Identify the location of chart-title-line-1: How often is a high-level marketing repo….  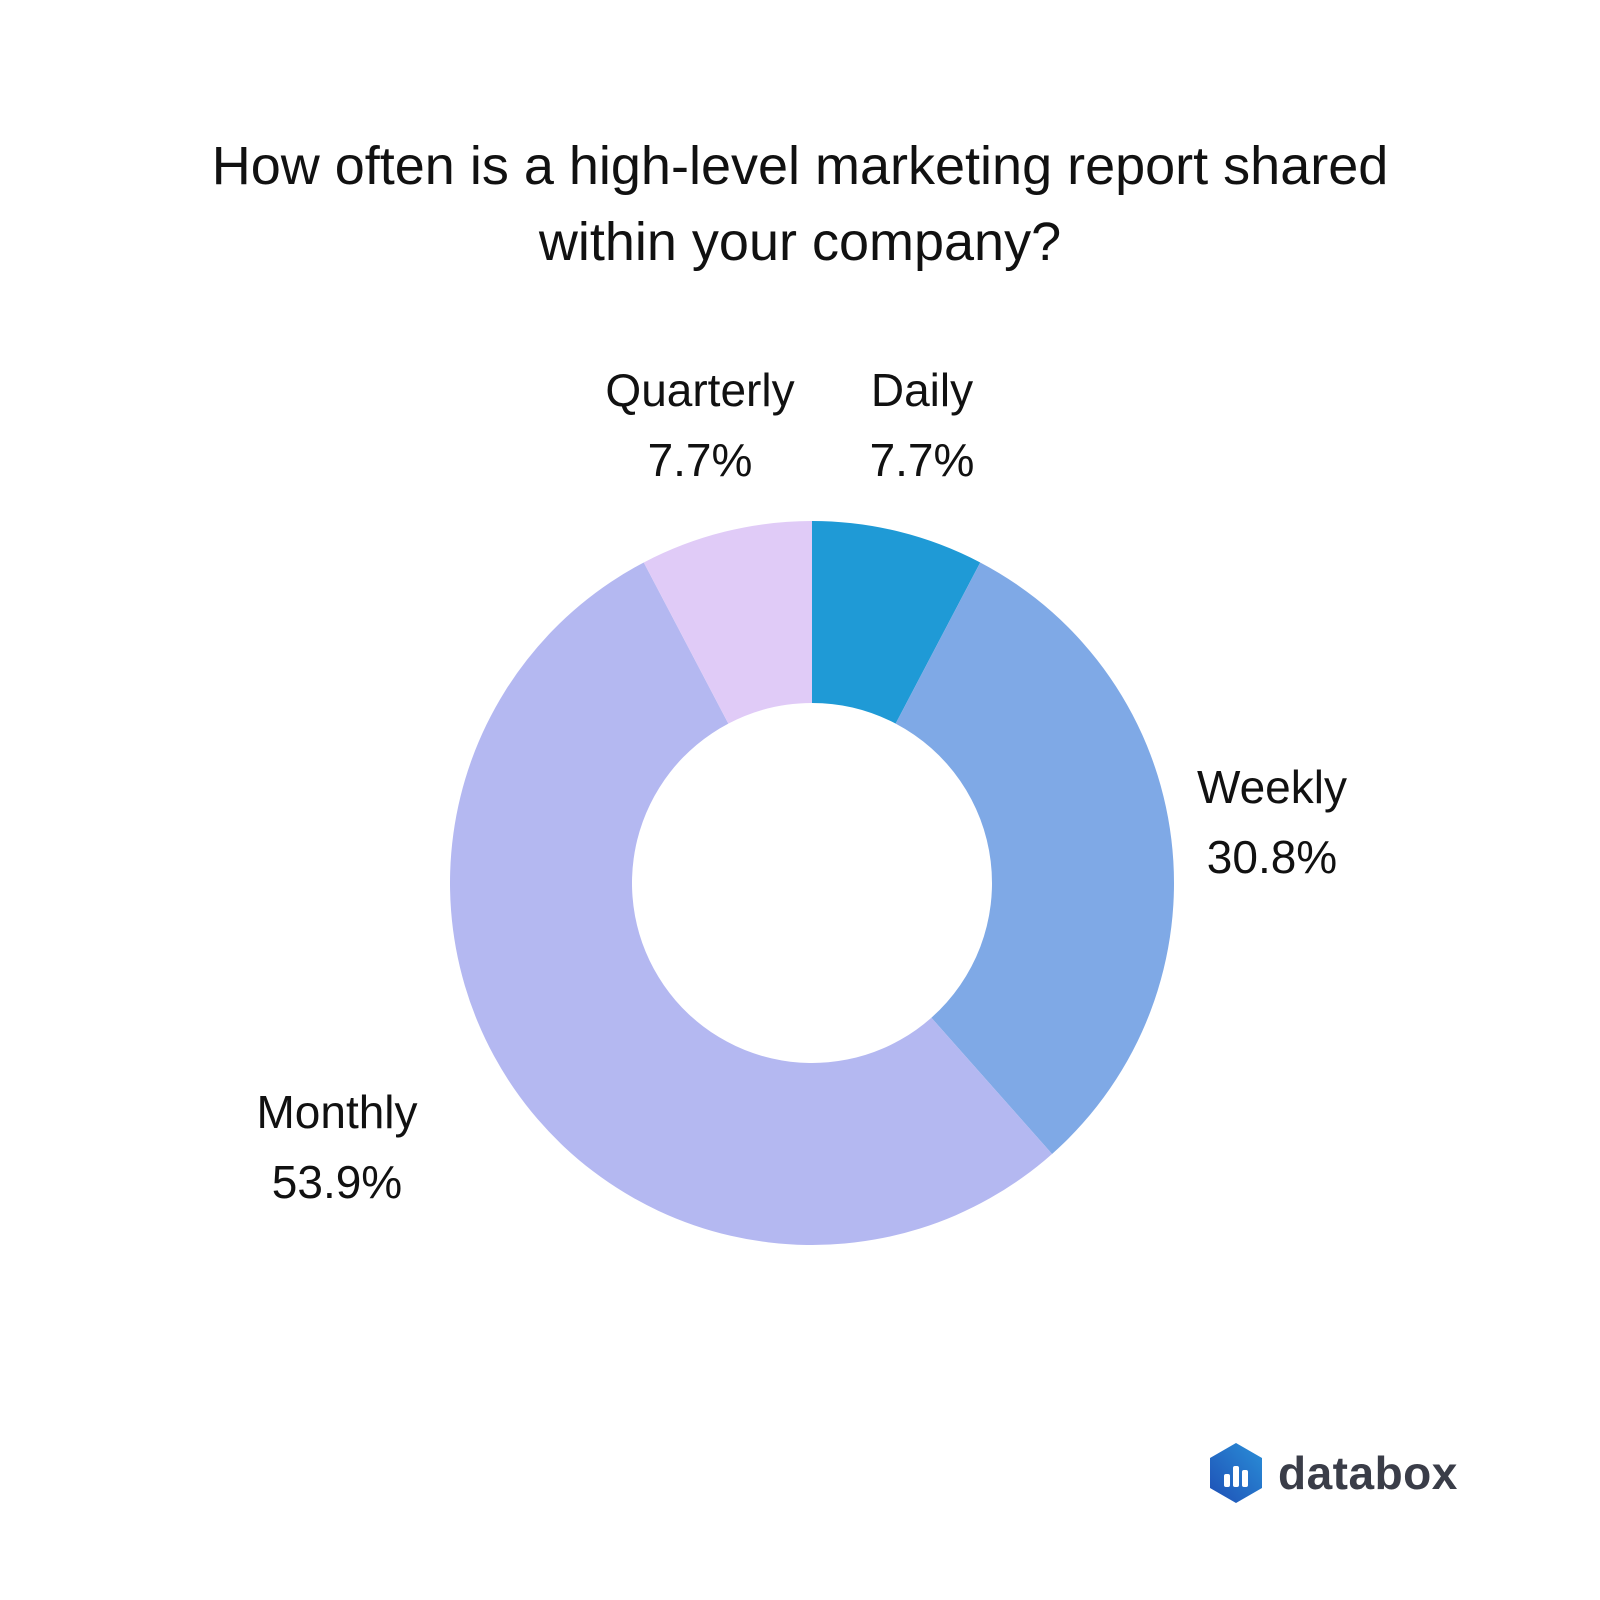
(800, 166).